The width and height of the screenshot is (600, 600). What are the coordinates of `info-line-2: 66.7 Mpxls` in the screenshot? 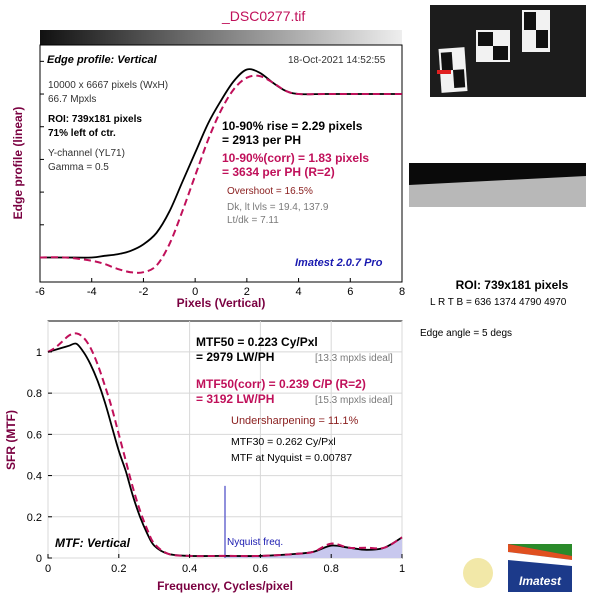 It's located at (72, 99).